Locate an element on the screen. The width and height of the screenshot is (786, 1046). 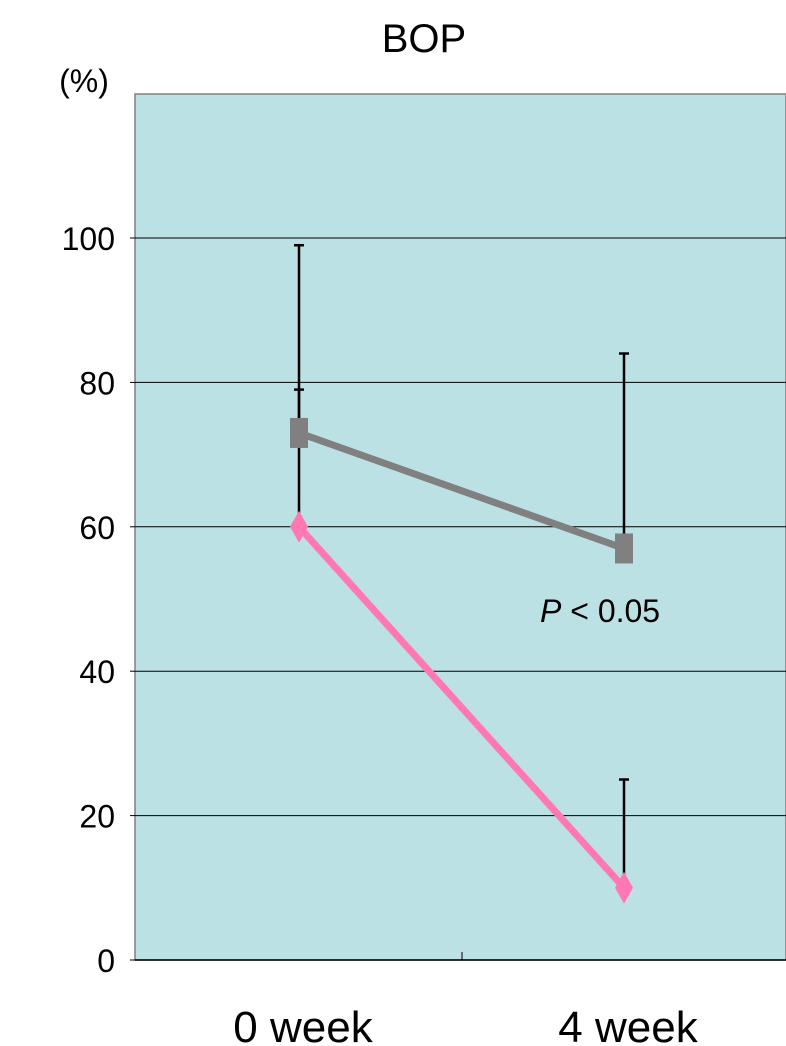
y-tick-label: 40 is located at coordinates (97, 672).